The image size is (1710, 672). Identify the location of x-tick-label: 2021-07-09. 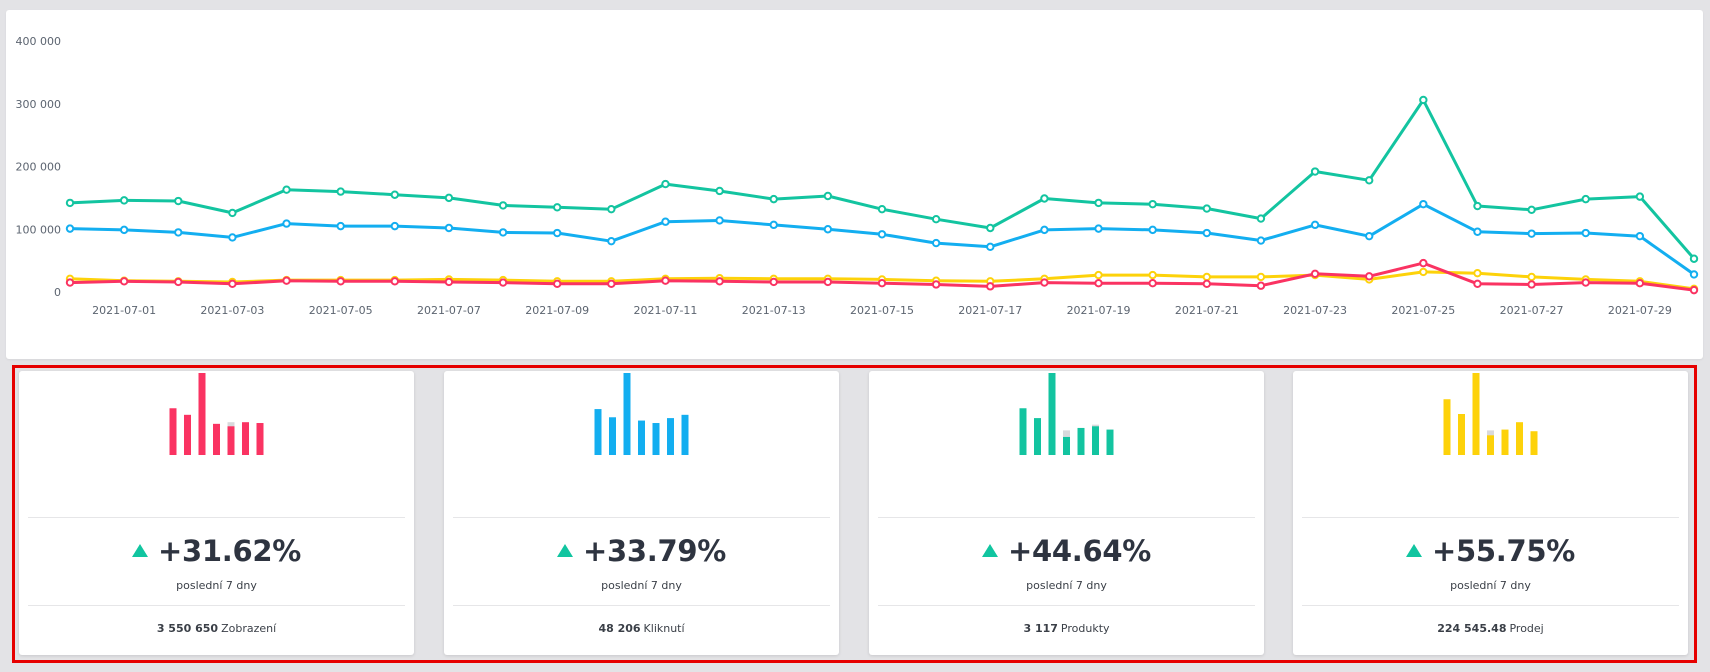
(557, 310).